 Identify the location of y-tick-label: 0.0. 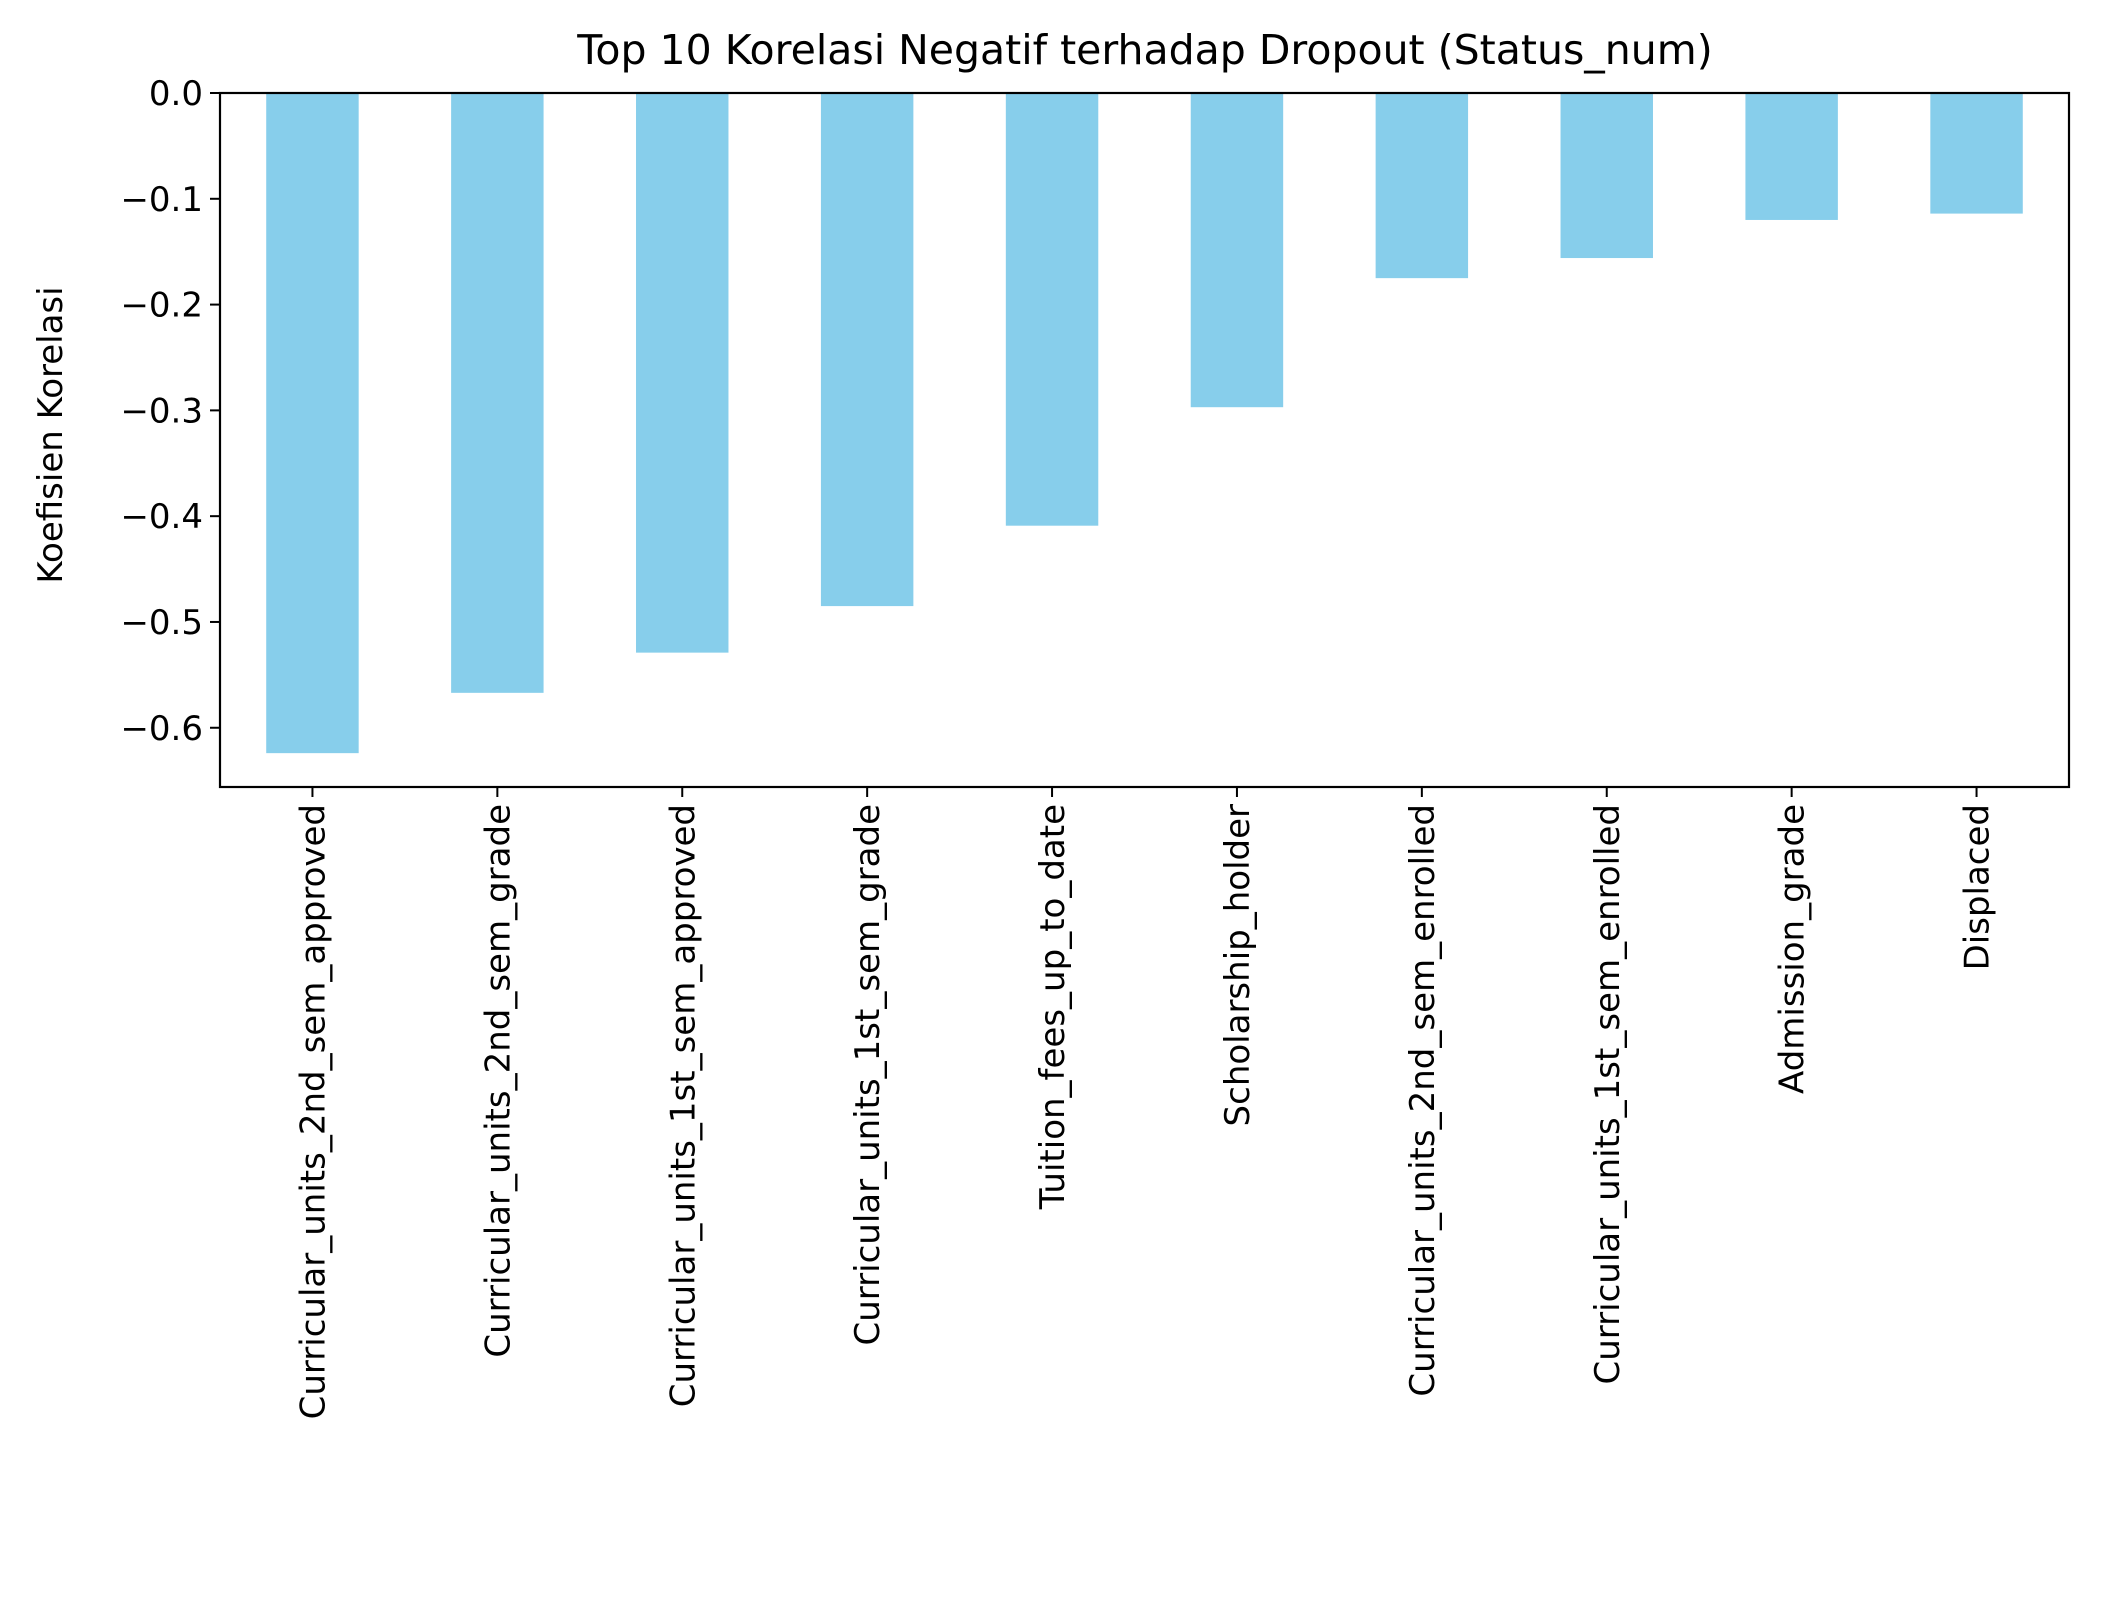
(176, 94).